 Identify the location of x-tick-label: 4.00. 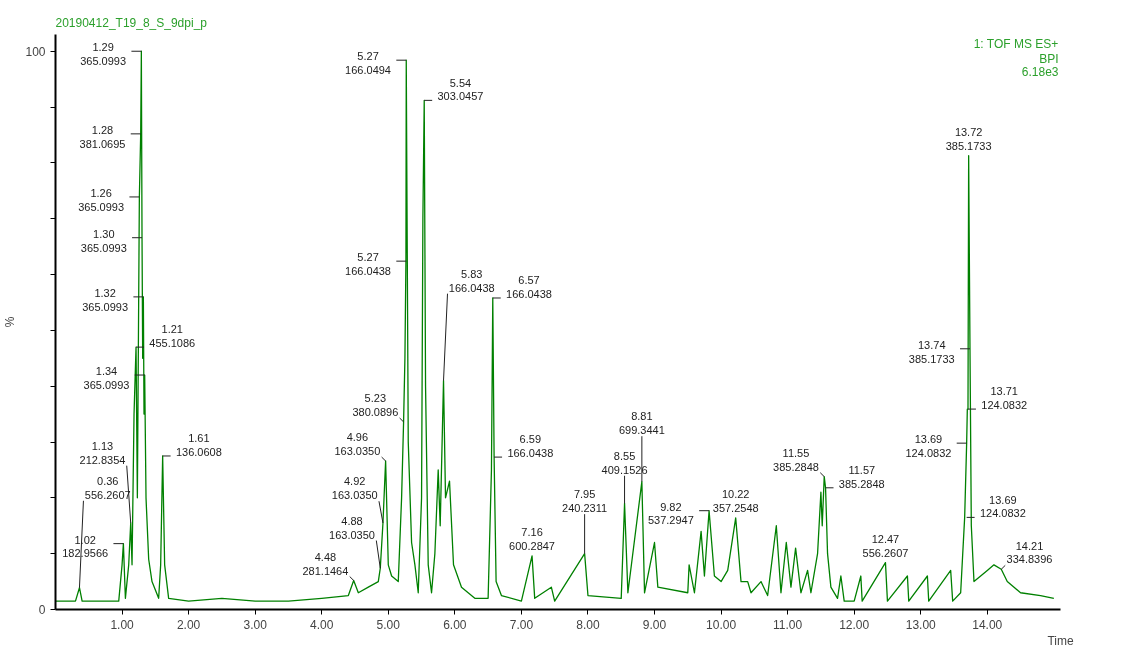
(322, 624).